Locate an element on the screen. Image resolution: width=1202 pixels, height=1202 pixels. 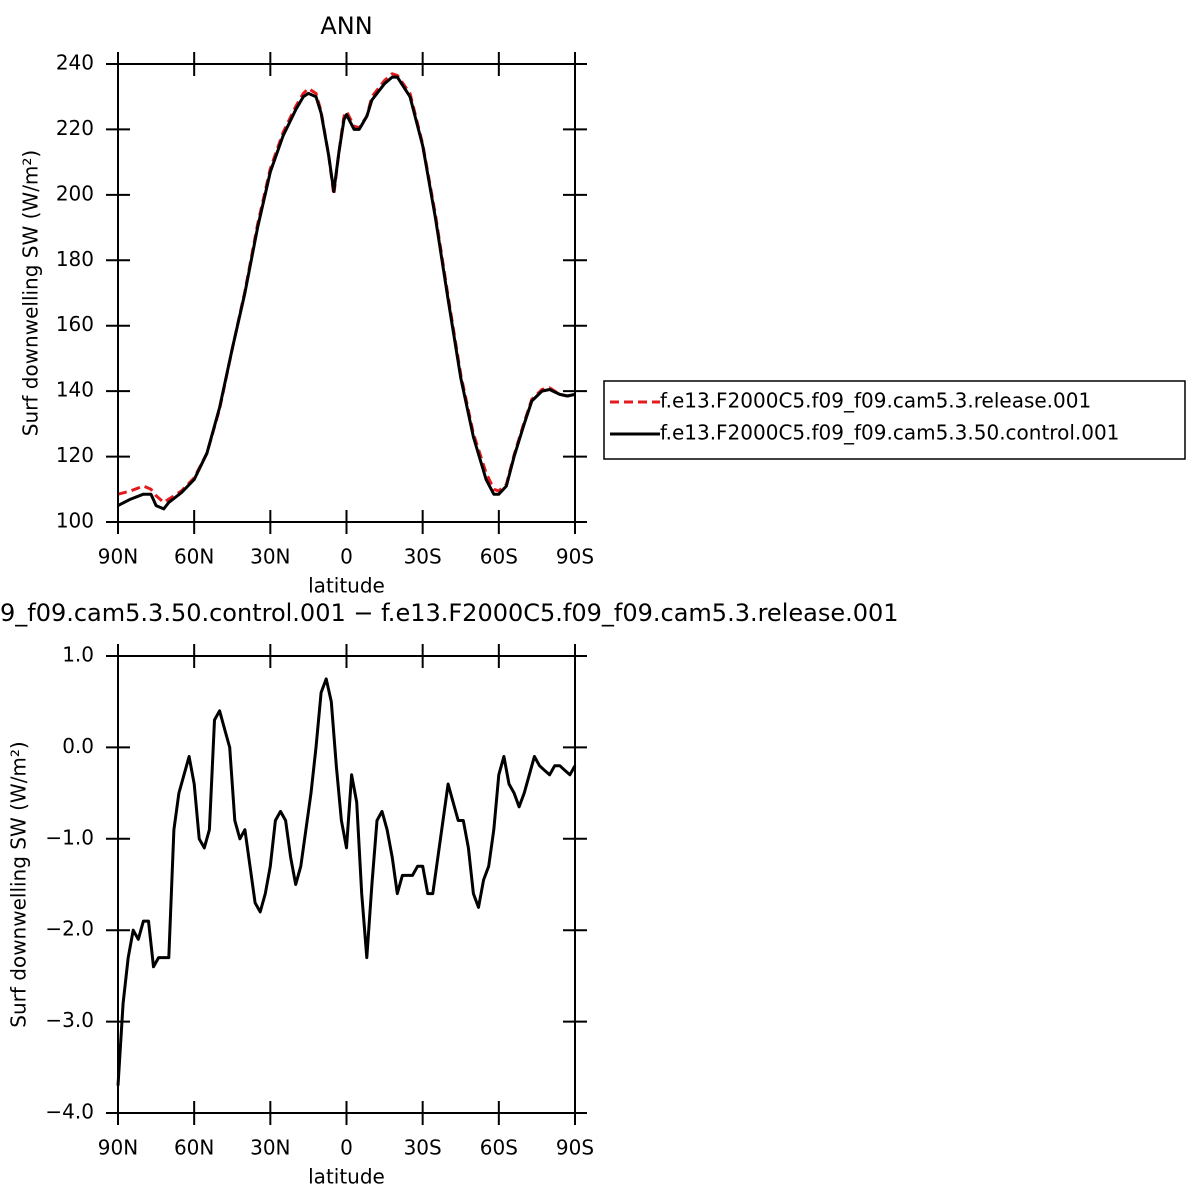
chart-title: ANN is located at coordinates (346, 26).